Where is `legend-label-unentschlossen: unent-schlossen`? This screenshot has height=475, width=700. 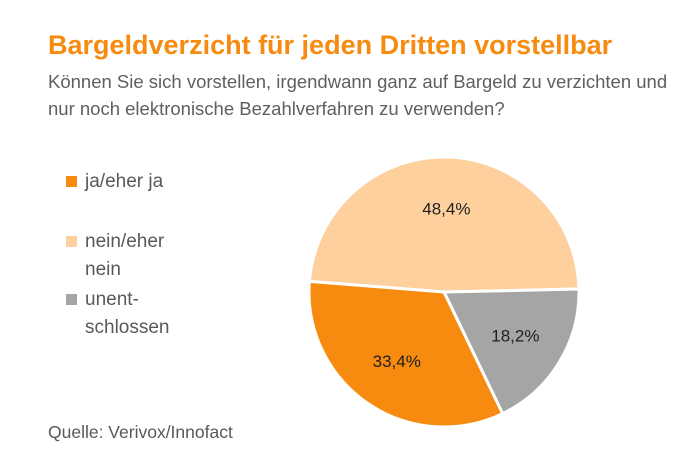
legend-label-unentschlossen: unent-schlossen is located at coordinates (127, 313).